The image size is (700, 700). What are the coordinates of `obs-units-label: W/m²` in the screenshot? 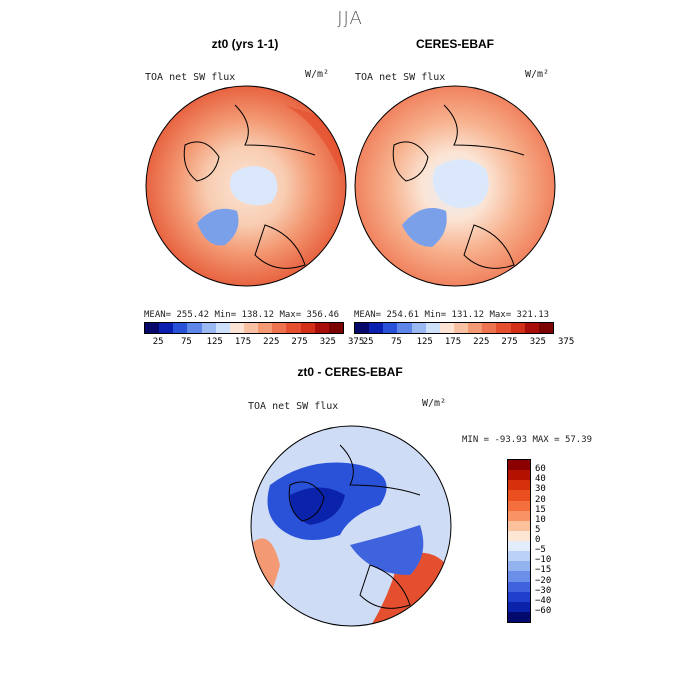 It's located at (537, 74).